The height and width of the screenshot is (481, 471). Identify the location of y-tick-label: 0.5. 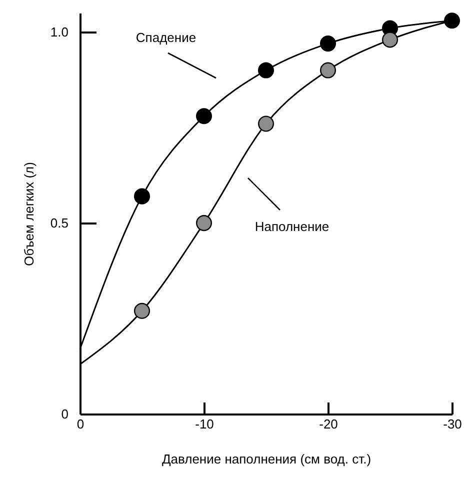
(59, 223).